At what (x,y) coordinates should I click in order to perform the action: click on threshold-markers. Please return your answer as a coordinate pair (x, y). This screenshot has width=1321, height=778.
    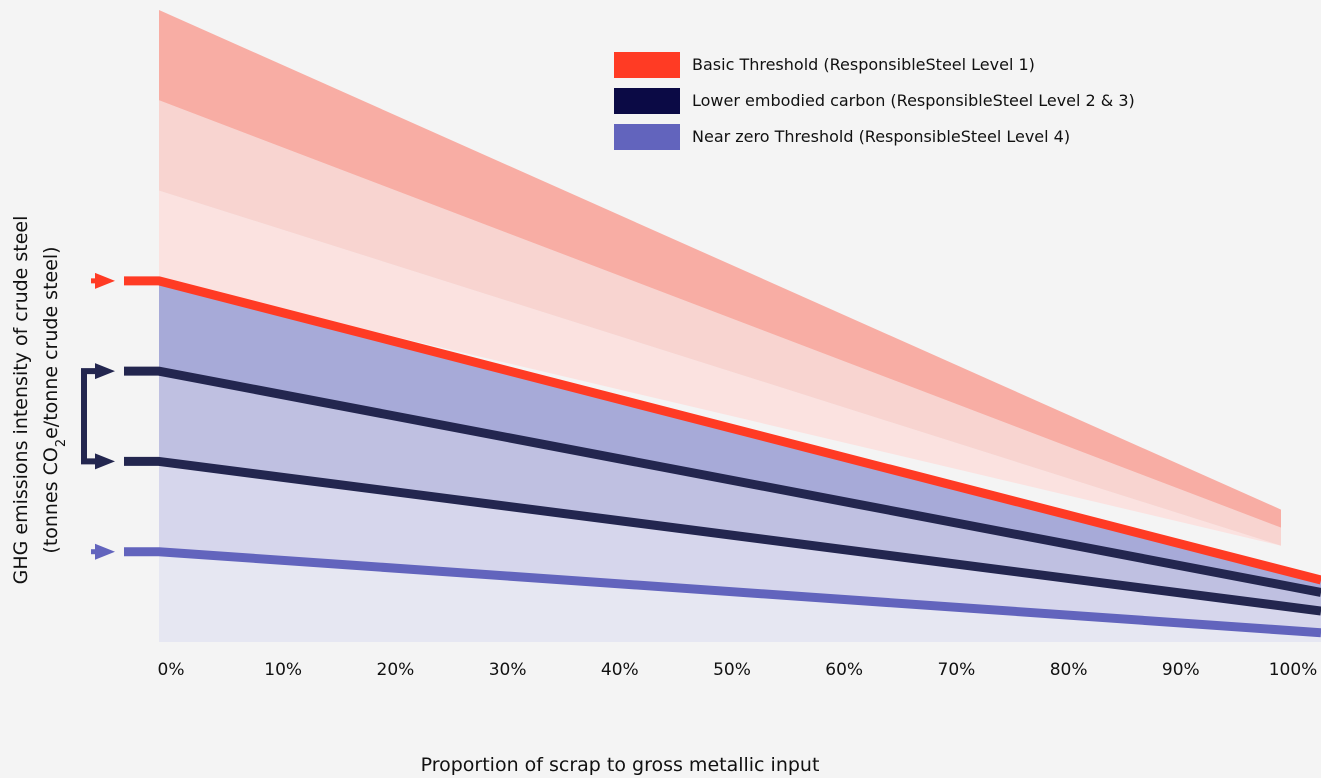
    Looking at the image, I should click on (98, 416).